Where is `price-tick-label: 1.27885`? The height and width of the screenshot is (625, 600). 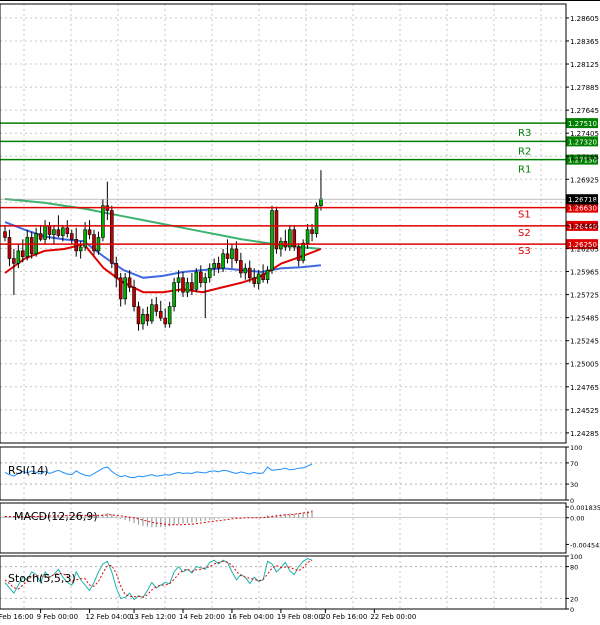
price-tick-label: 1.27885 is located at coordinates (584, 88).